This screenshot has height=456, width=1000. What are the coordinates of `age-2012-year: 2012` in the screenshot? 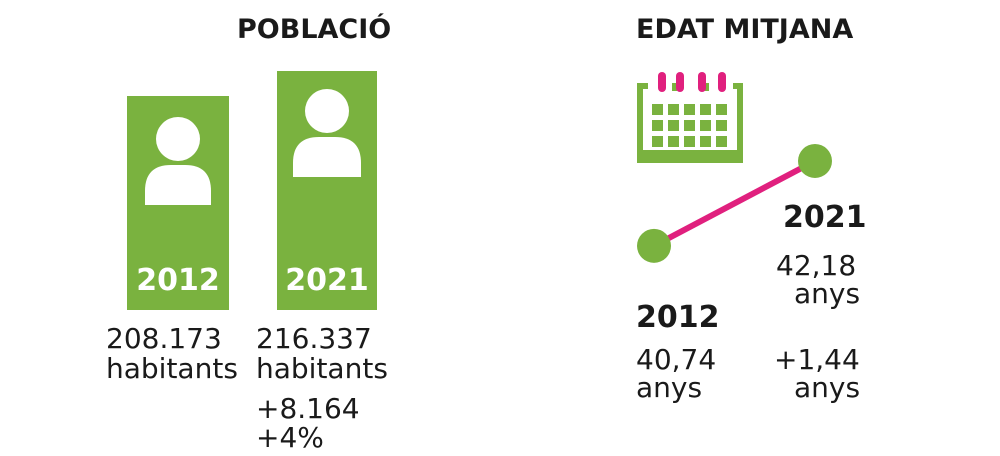 It's located at (678, 317).